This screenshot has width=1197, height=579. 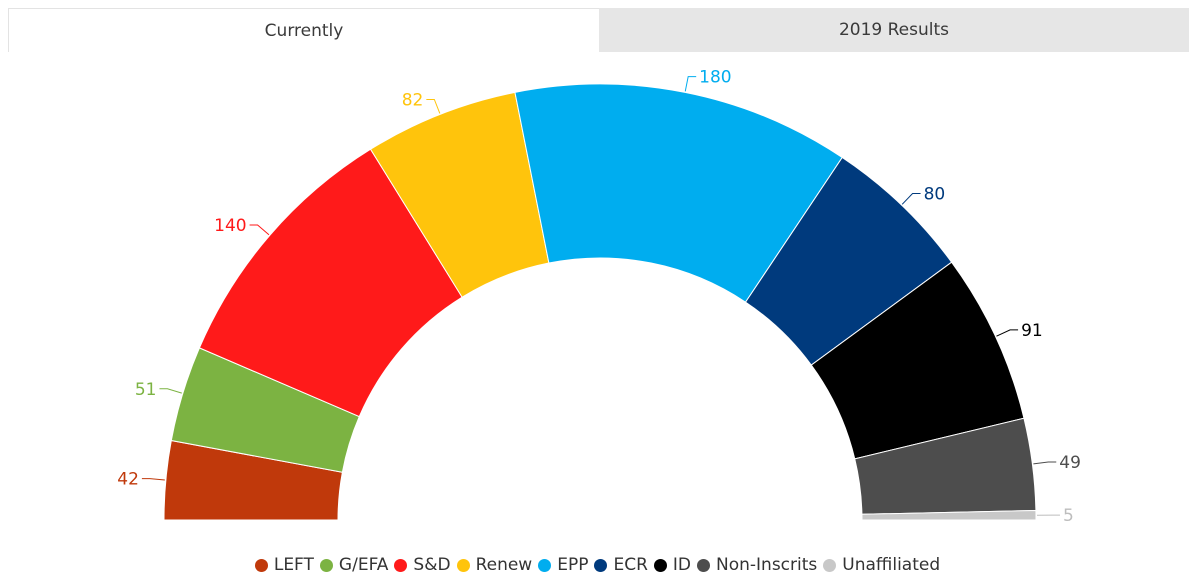 What do you see at coordinates (1045, 463) in the screenshot?
I see `leader-line-non-inscrits` at bounding box center [1045, 463].